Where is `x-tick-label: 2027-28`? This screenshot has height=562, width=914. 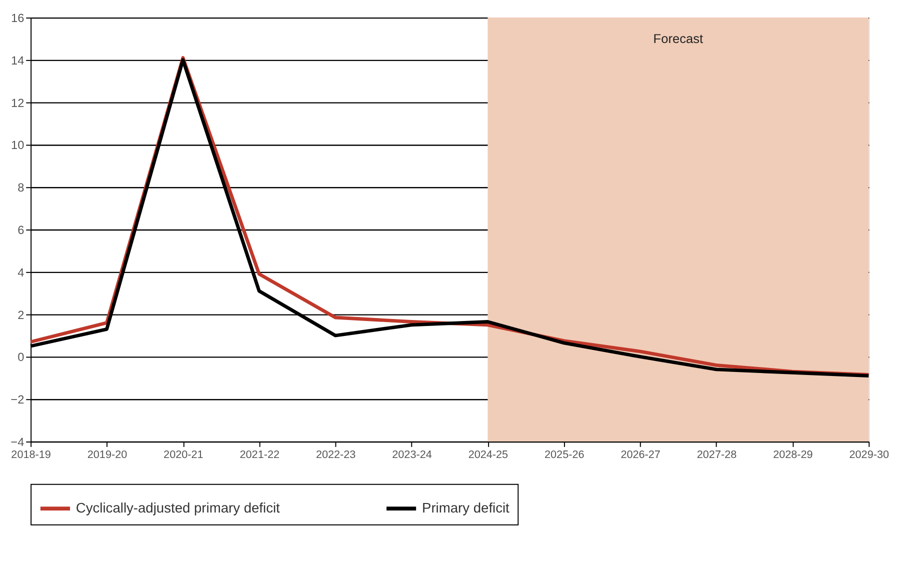
x-tick-label: 2027-28 is located at coordinates (716, 454).